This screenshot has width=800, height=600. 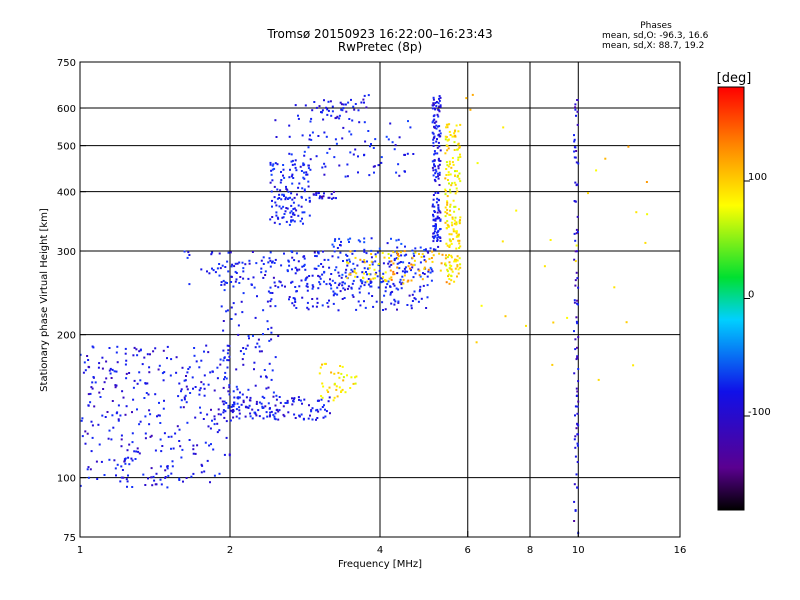 What do you see at coordinates (66, 63) in the screenshot?
I see `y-tick-label: 750` at bounding box center [66, 63].